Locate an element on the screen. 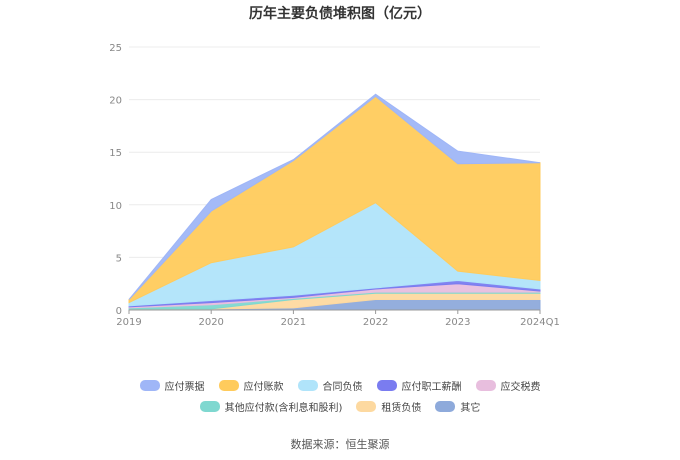 The width and height of the screenshot is (680, 460). y-tick-label: 15 is located at coordinates (115, 153).